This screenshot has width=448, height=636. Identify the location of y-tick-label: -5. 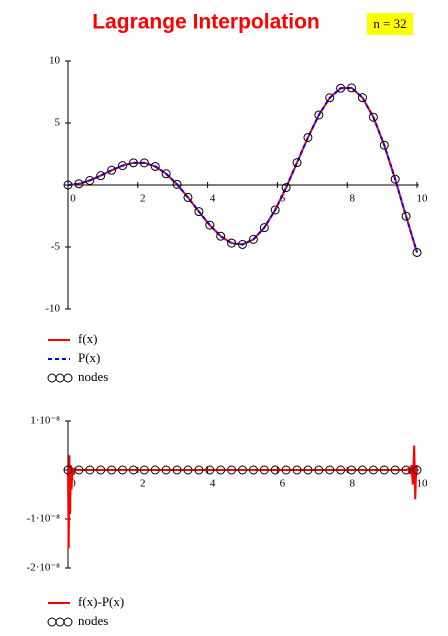
(56, 247).